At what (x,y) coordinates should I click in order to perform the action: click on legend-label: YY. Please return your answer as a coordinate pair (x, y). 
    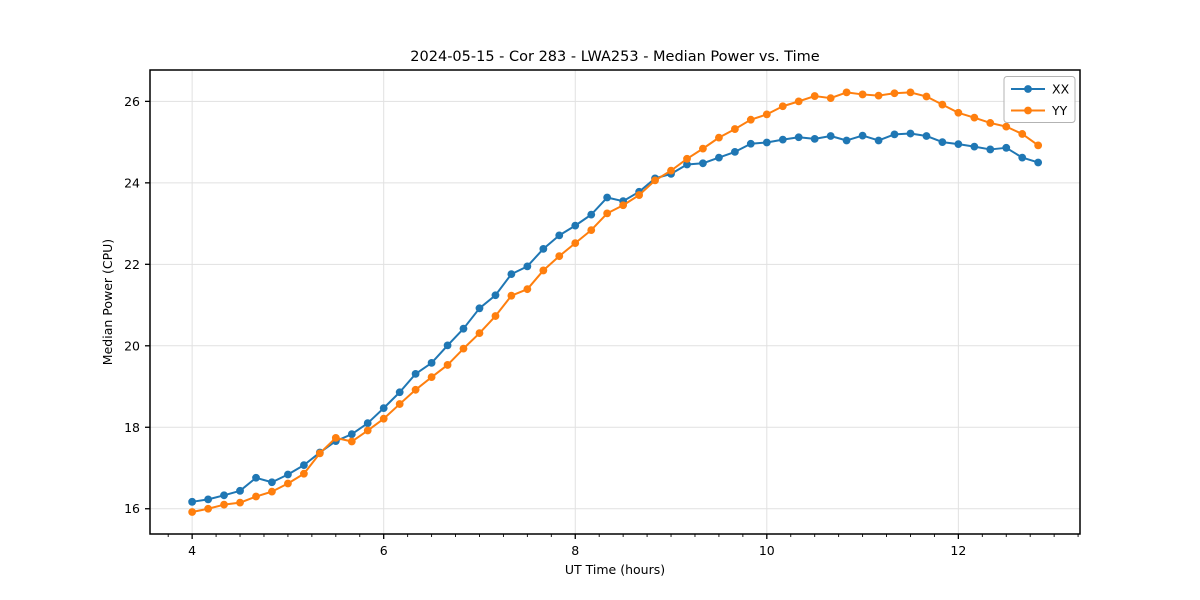
    Looking at the image, I should click on (1059, 110).